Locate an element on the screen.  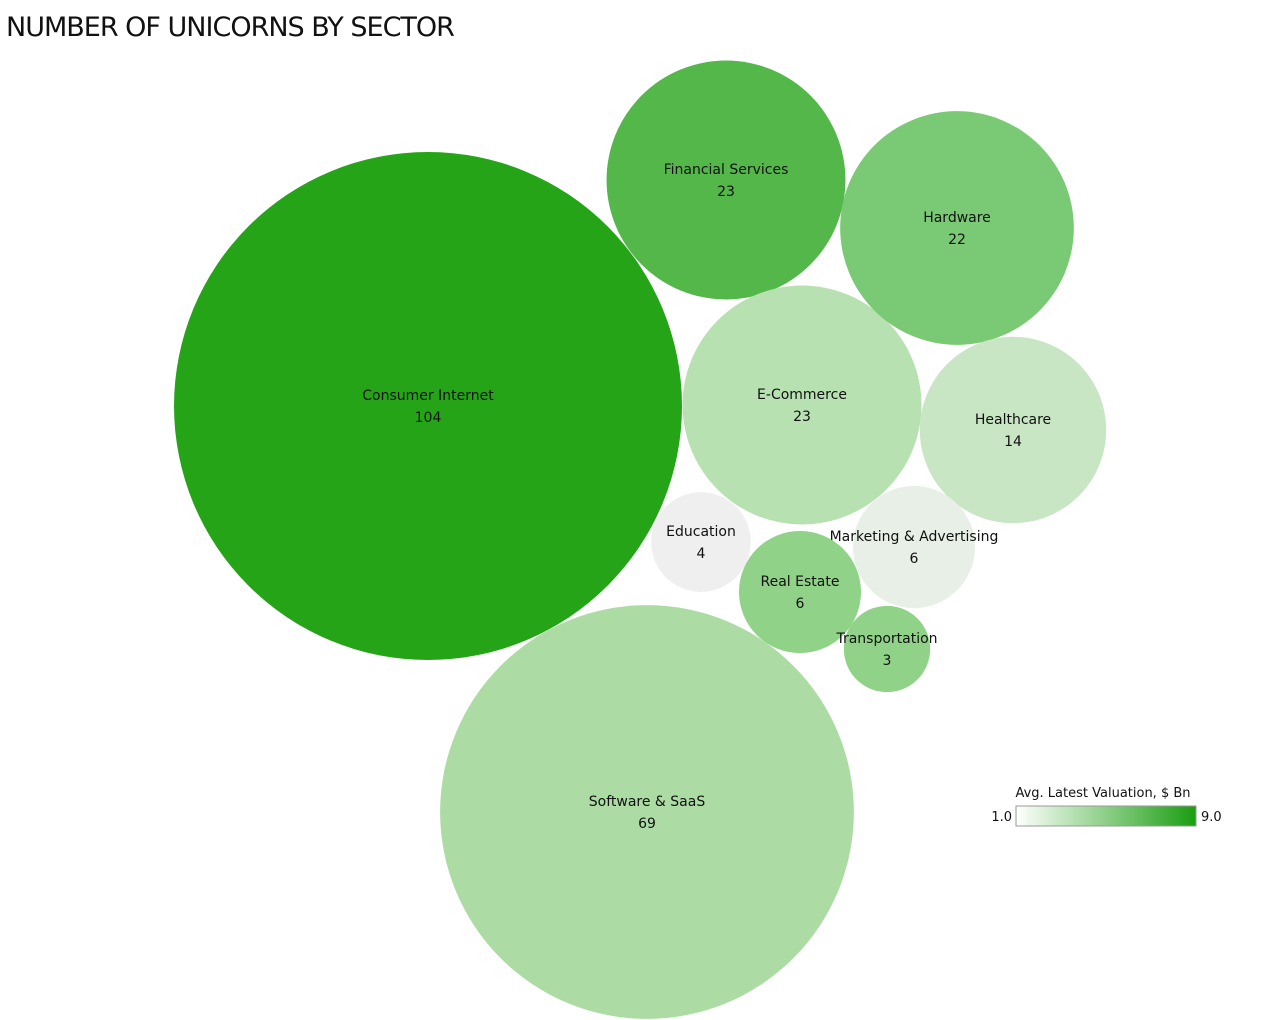
bubble-name-label: Software & SaaS is located at coordinates (647, 802).